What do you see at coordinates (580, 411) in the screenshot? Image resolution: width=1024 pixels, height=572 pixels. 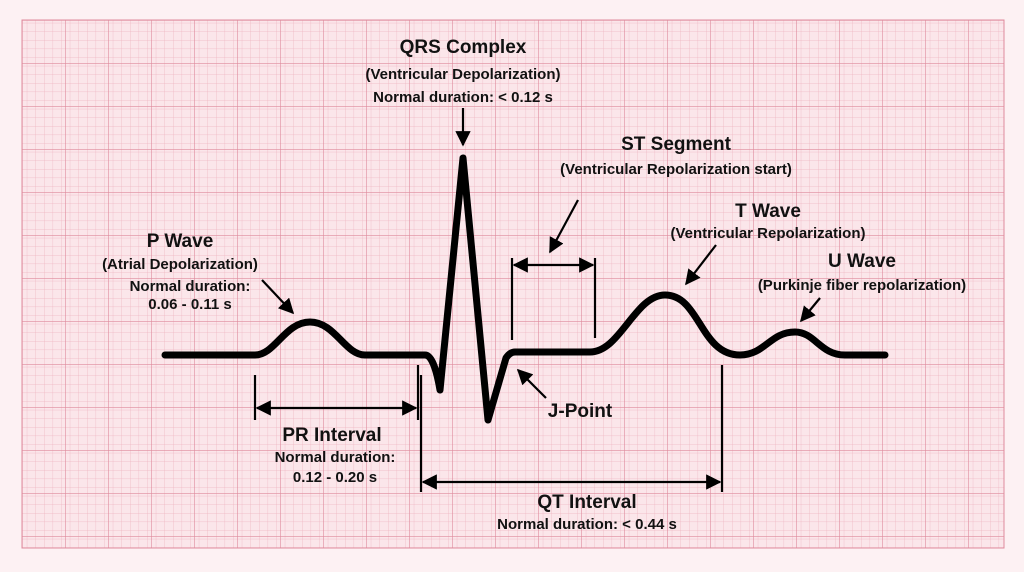 I see `label-title: J-Point` at bounding box center [580, 411].